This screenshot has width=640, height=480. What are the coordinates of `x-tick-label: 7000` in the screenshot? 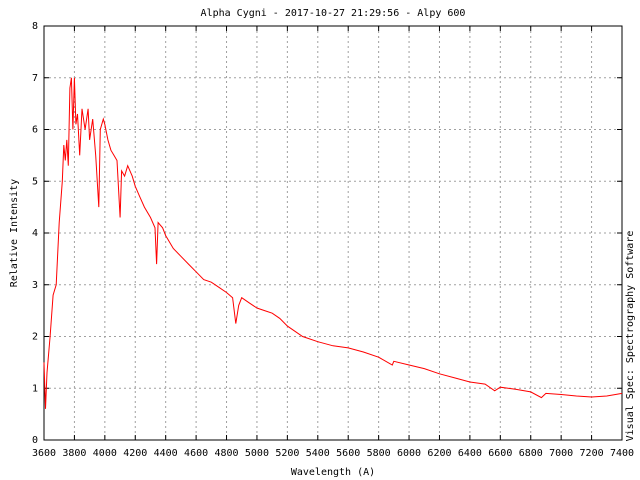 It's located at (561, 453).